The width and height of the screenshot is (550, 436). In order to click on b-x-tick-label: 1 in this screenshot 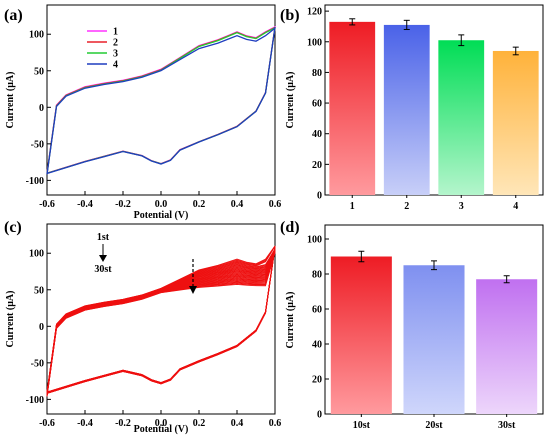, I will do `click(352, 206)`.